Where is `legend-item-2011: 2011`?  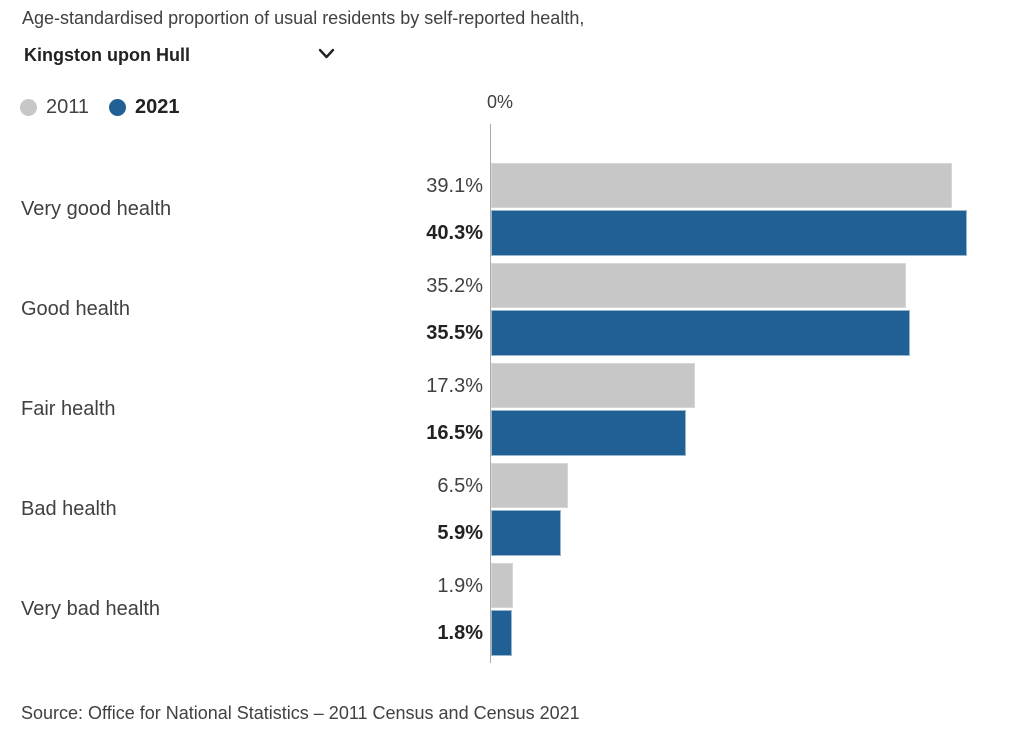
legend-item-2011: 2011 is located at coordinates (54, 107).